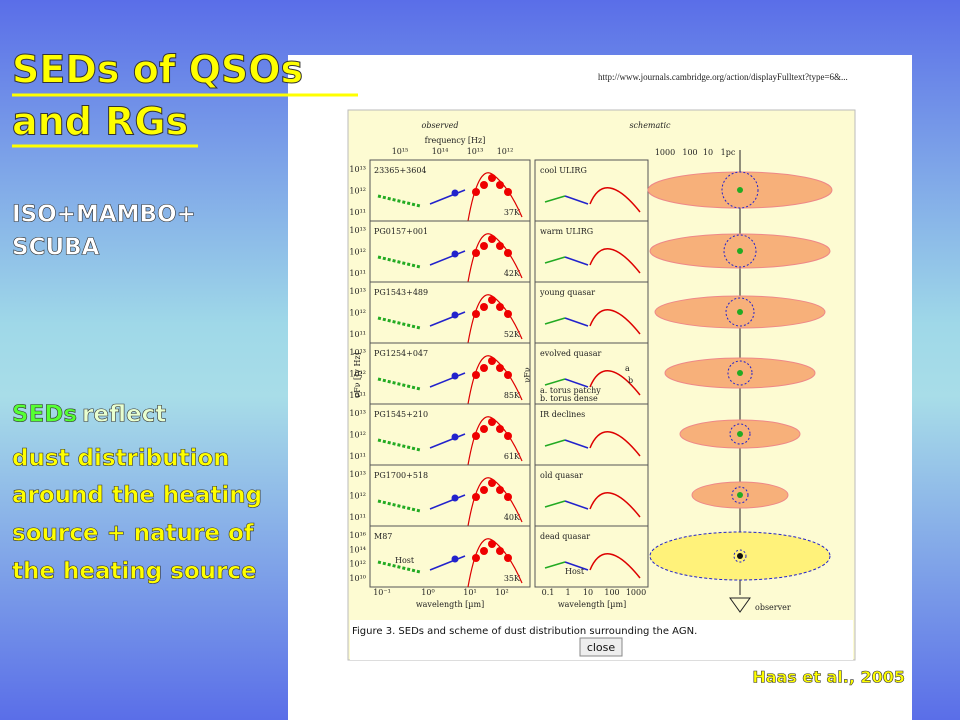 Image resolution: width=960 pixels, height=724 pixels. I want to click on figure-label: PG1545+210, so click(401, 414).